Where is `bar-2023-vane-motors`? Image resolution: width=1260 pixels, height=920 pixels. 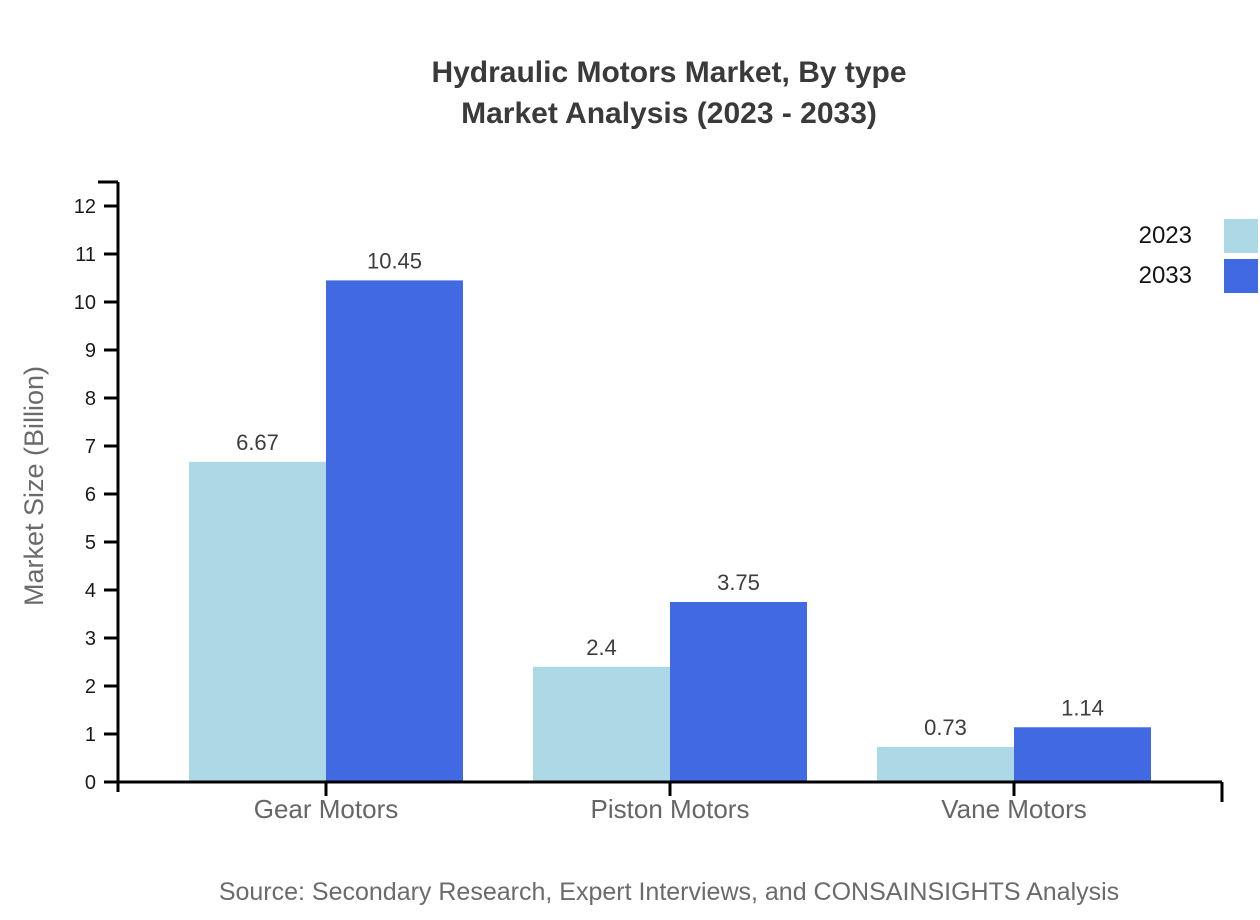 bar-2023-vane-motors is located at coordinates (945, 764).